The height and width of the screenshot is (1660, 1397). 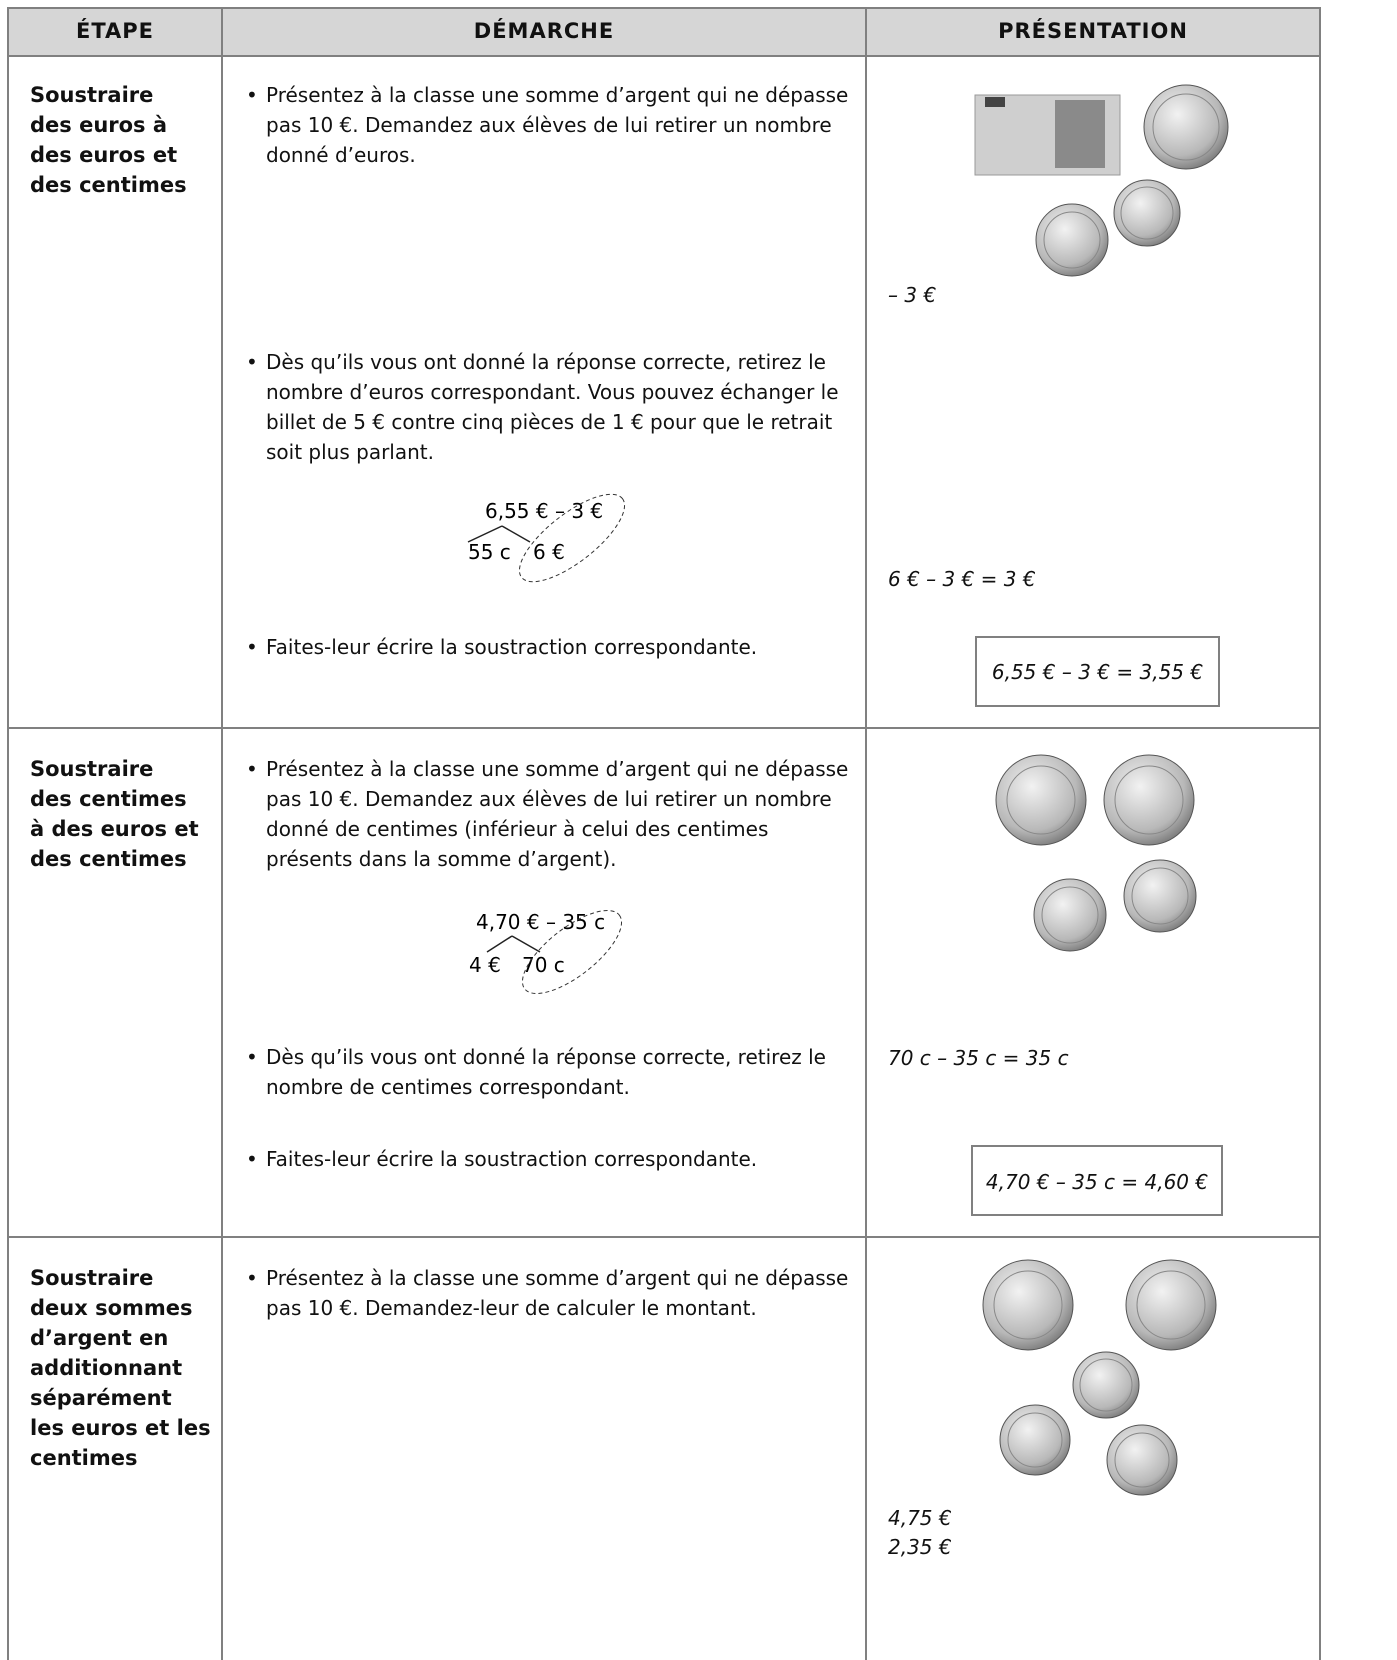 I want to click on presentation-text: 6 € – 3 € = 3 €, so click(x=962, y=579).